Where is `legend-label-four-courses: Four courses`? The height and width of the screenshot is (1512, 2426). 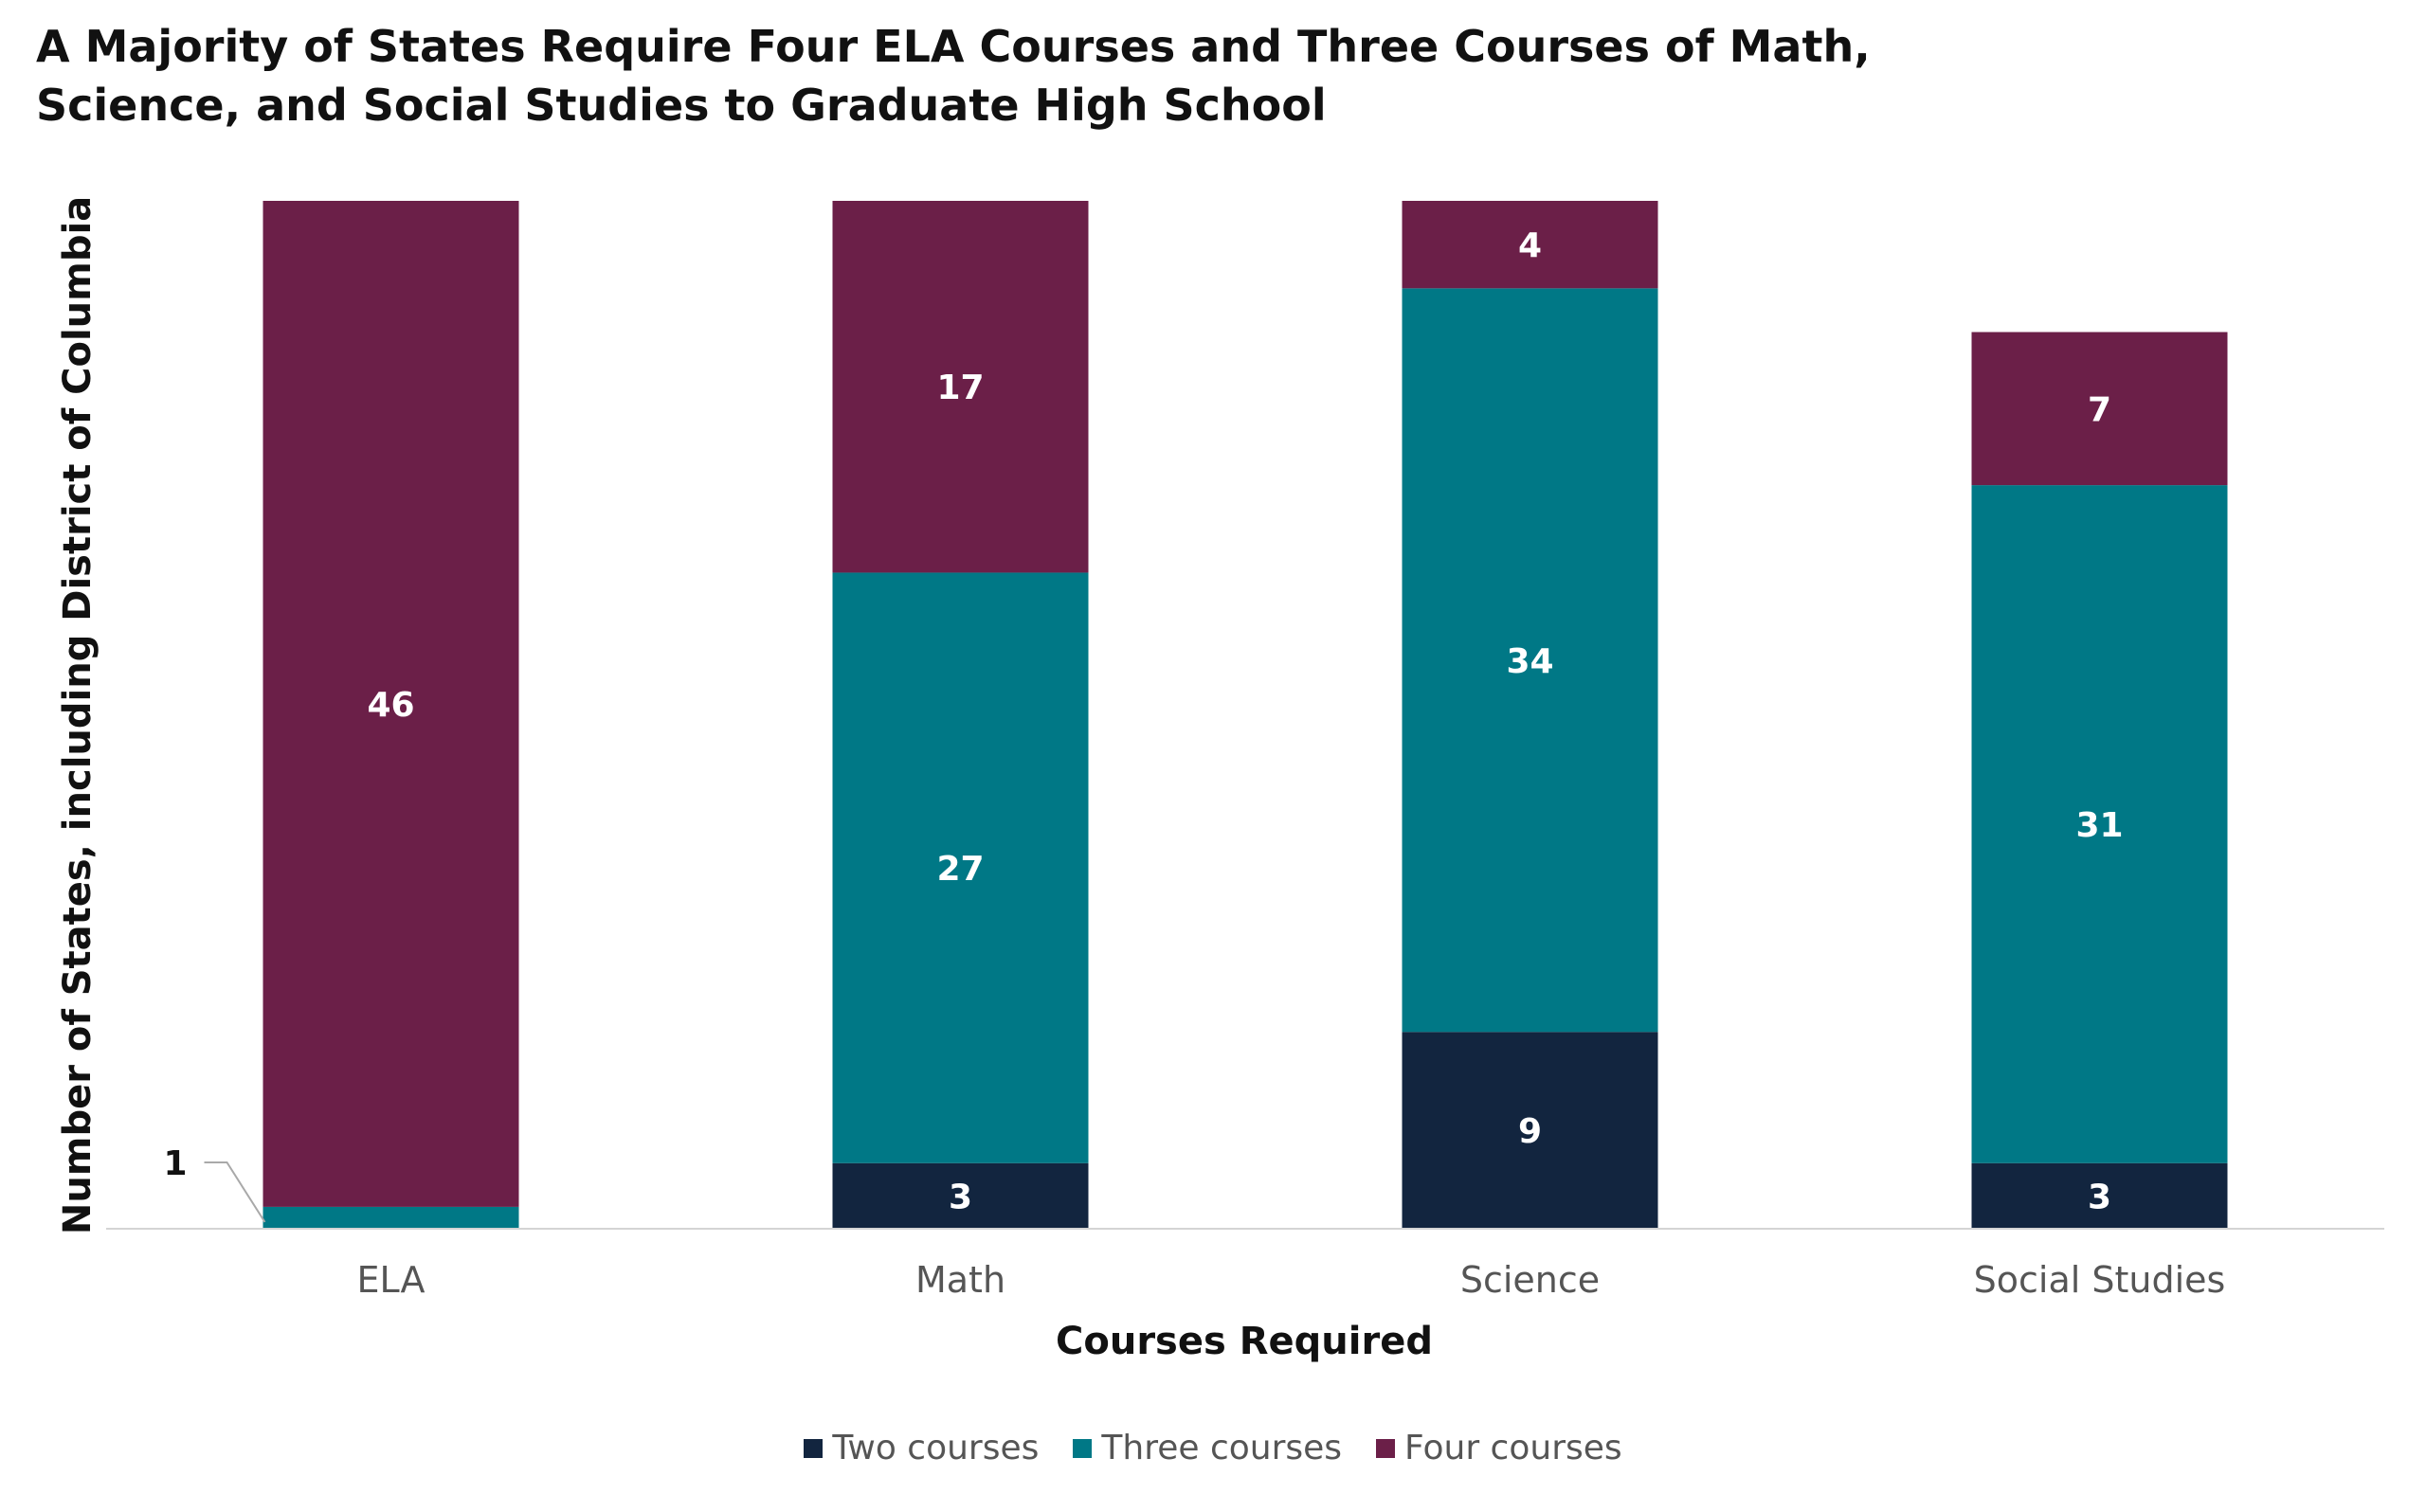
legend-label-four-courses: Four courses is located at coordinates (1513, 1448).